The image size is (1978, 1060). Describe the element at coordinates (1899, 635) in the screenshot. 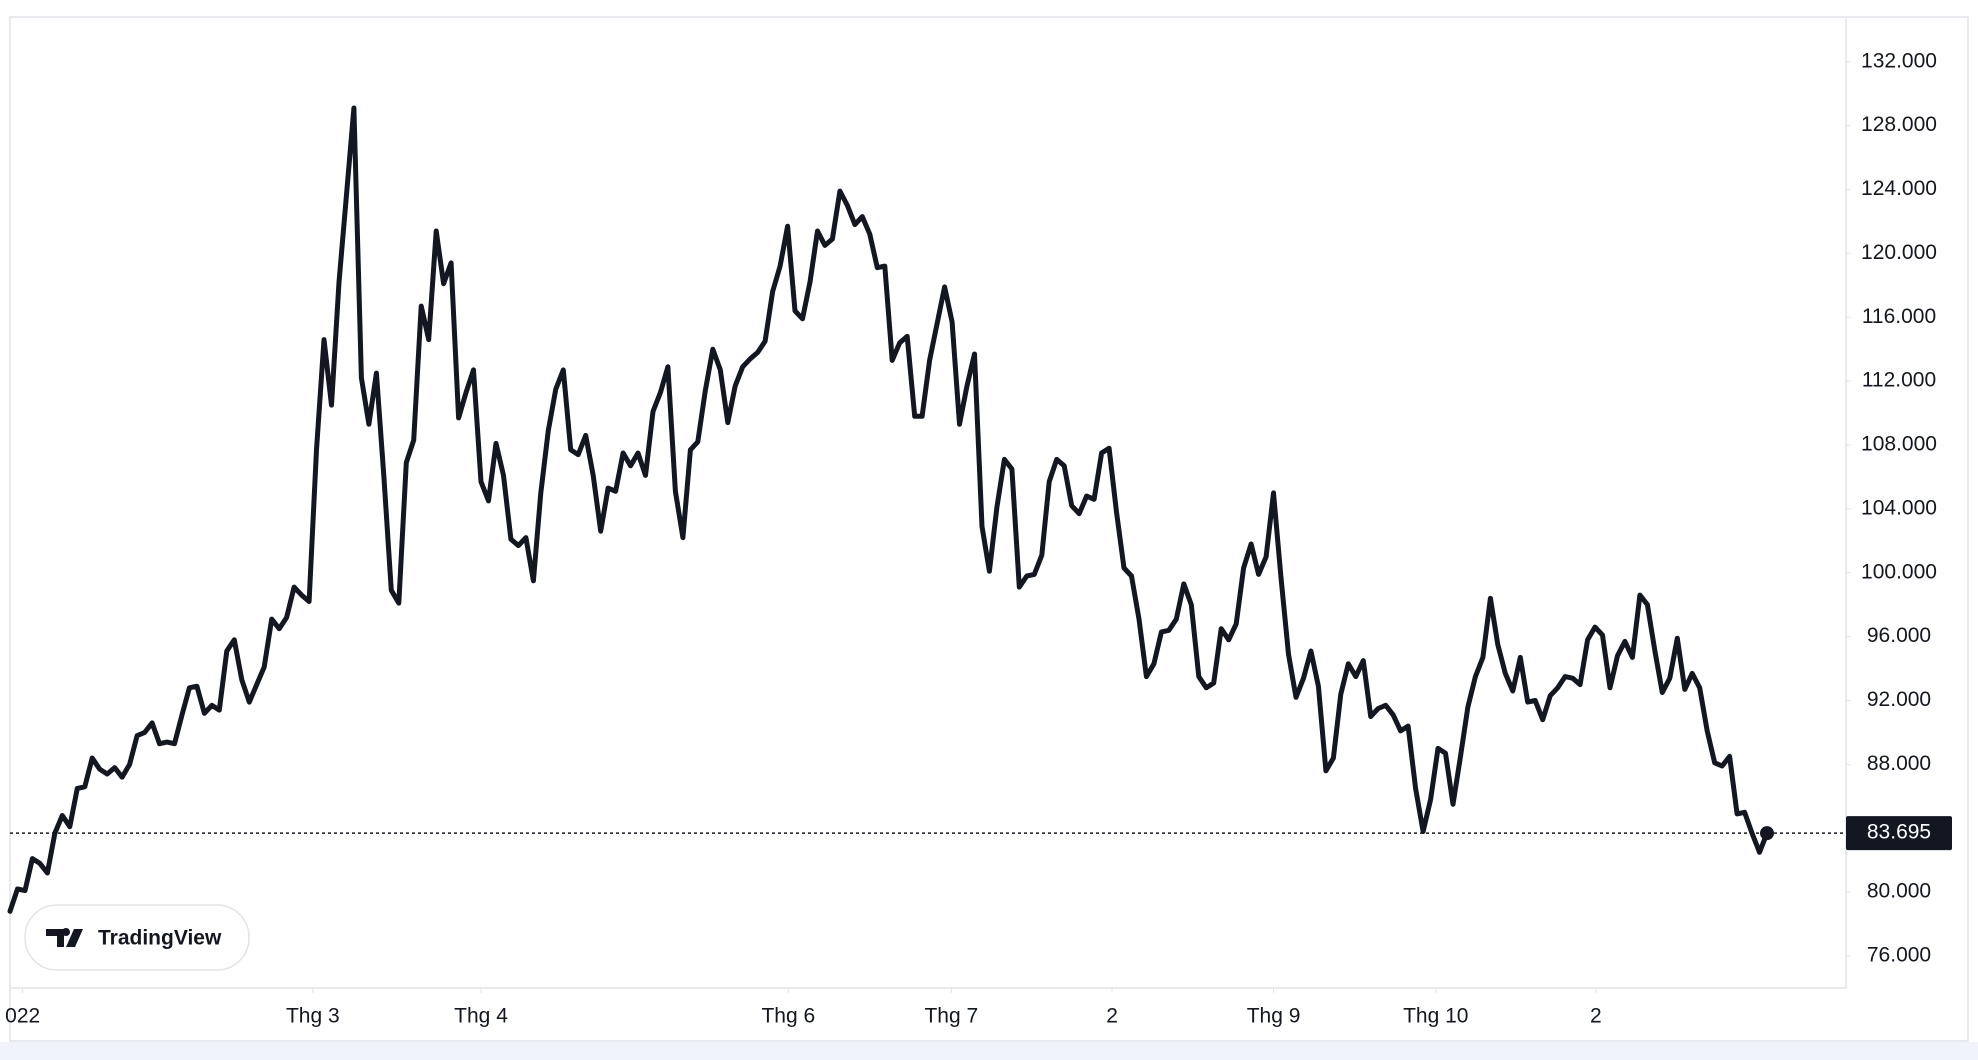

I see `y-tick-label: 96.000` at that location.